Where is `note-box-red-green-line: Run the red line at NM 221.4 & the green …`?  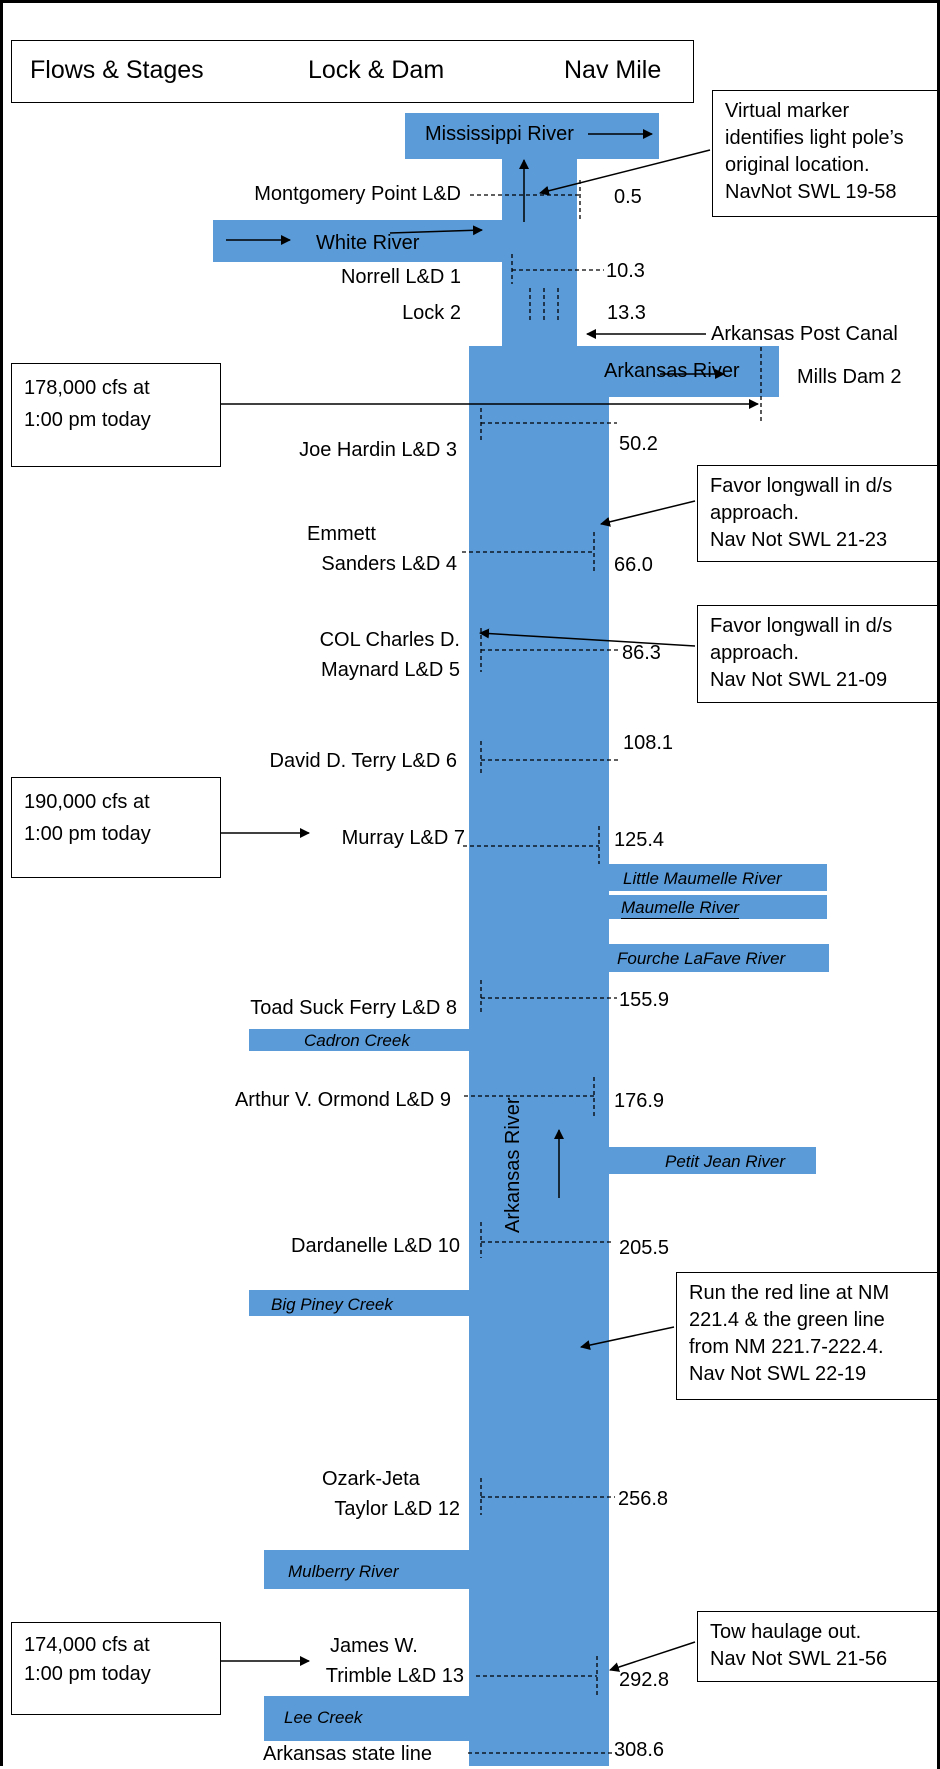
note-box-red-green-line: Run the red line at NM 221.4 & the green … is located at coordinates (806, 1336).